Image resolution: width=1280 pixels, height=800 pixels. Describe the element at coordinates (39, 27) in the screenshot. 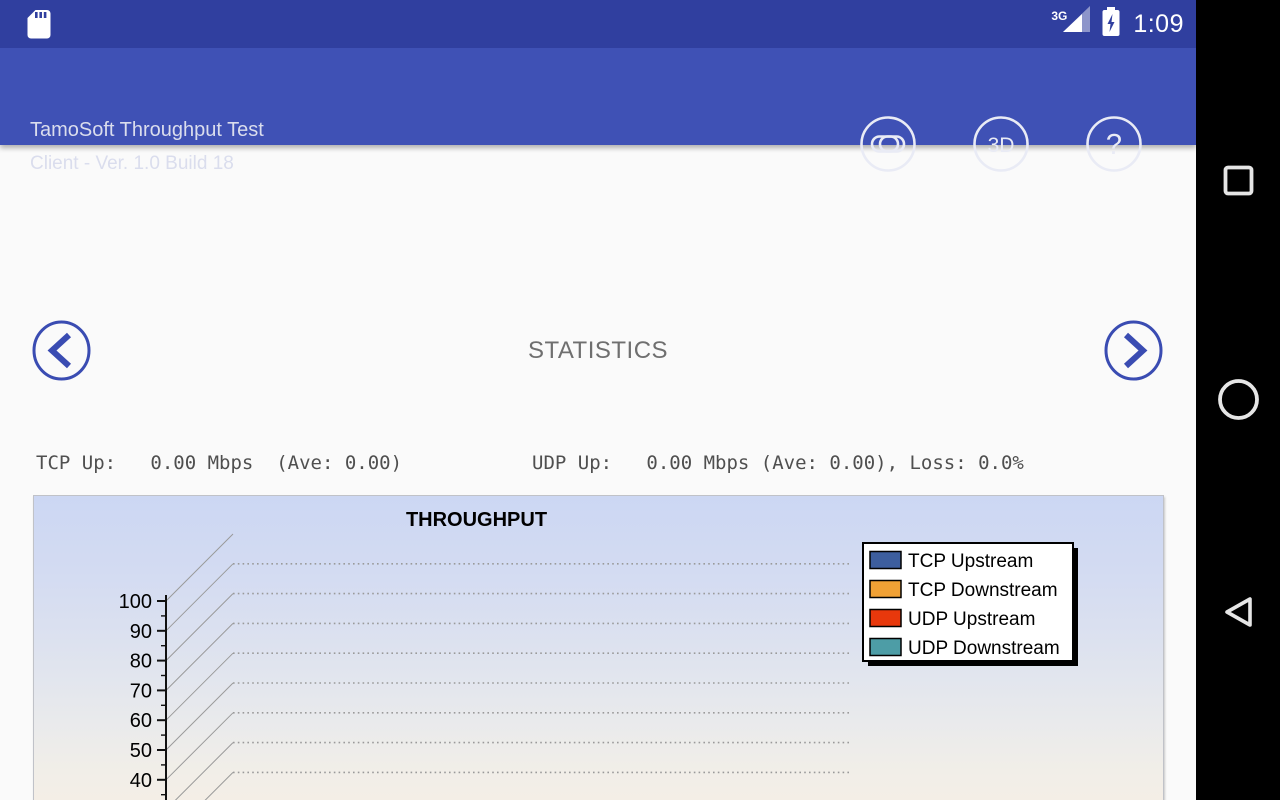

I see `sd-card-icon` at that location.